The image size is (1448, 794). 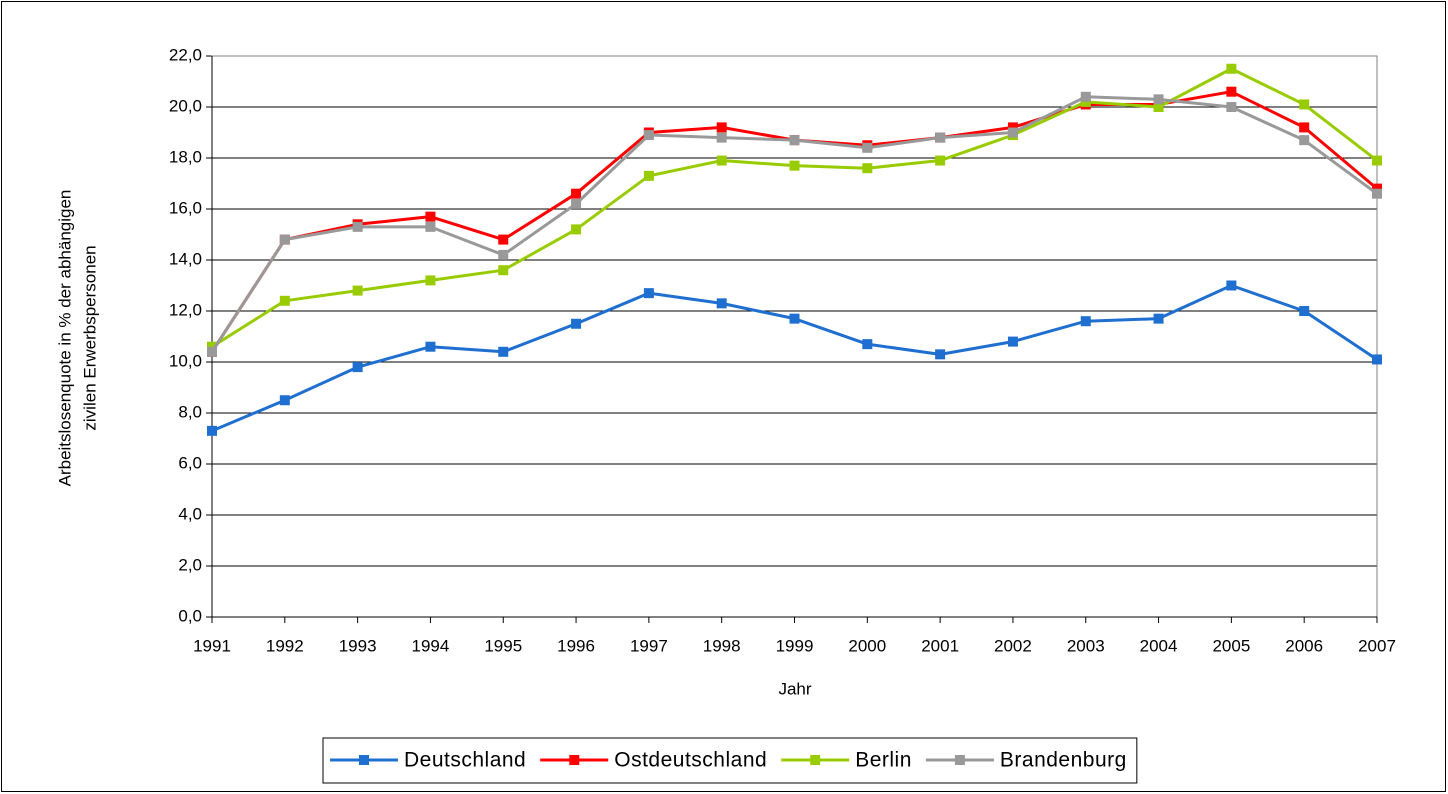 What do you see at coordinates (185, 54) in the screenshot?
I see `y-tick-label: 22,0` at bounding box center [185, 54].